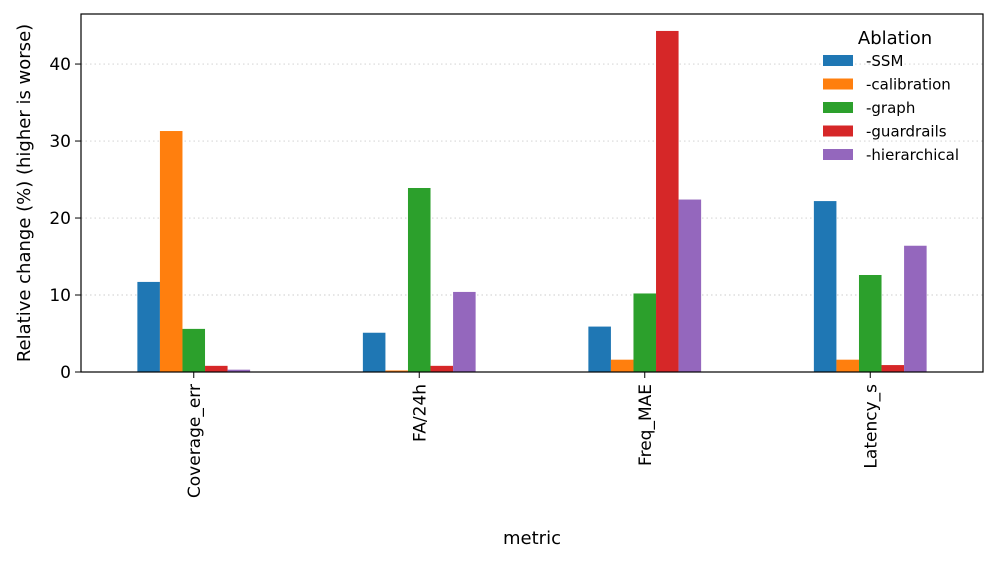  Describe the element at coordinates (60, 296) in the screenshot. I see `y-tick-label: 10` at that location.